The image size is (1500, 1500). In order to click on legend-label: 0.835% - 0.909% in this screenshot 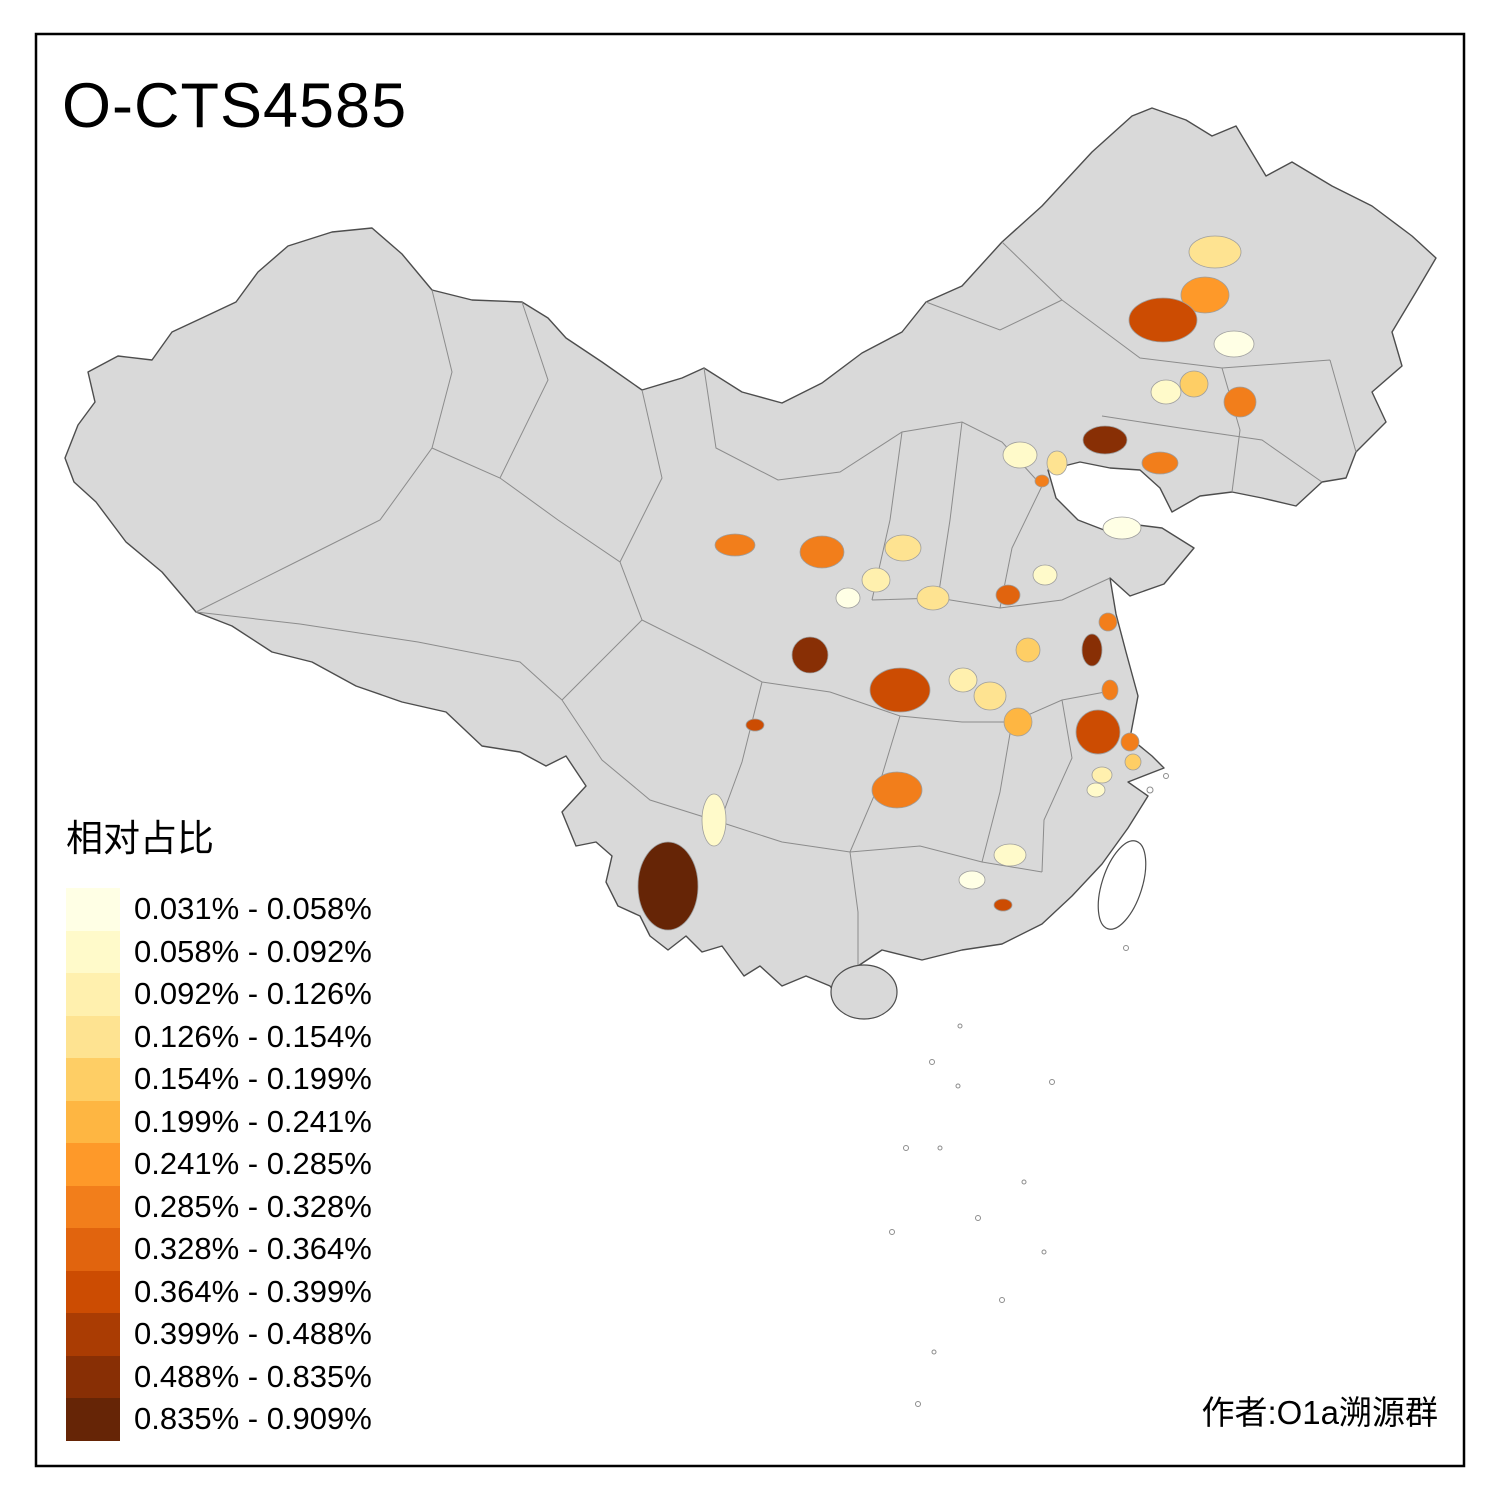, I will do `click(253, 1419)`.